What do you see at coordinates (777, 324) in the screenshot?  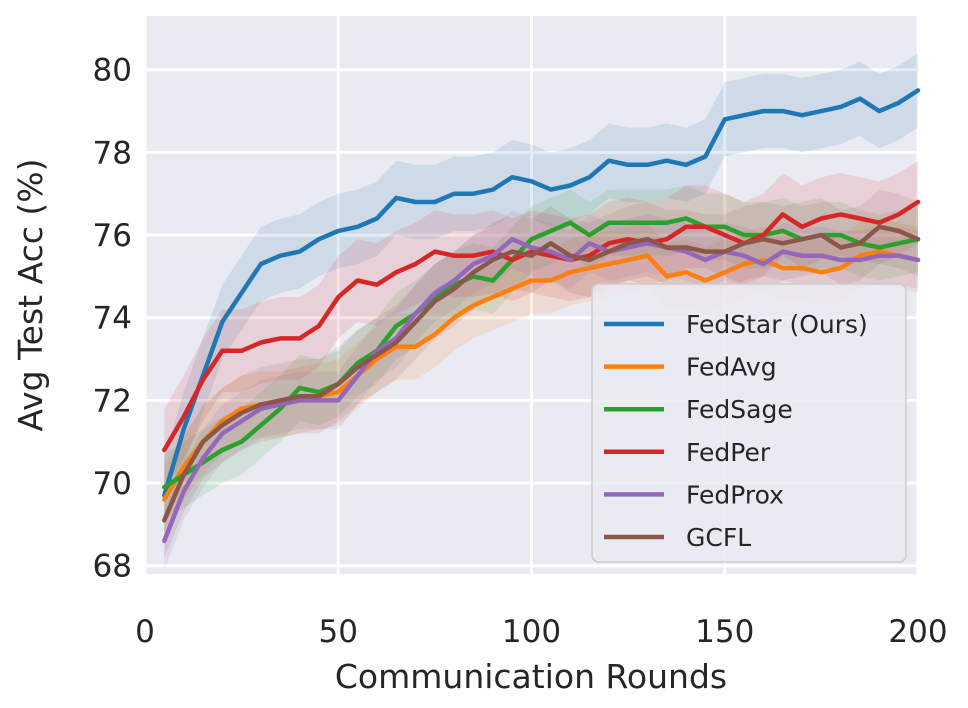 I see `legend-label-fedstar-ours: FedStar (Ours)` at bounding box center [777, 324].